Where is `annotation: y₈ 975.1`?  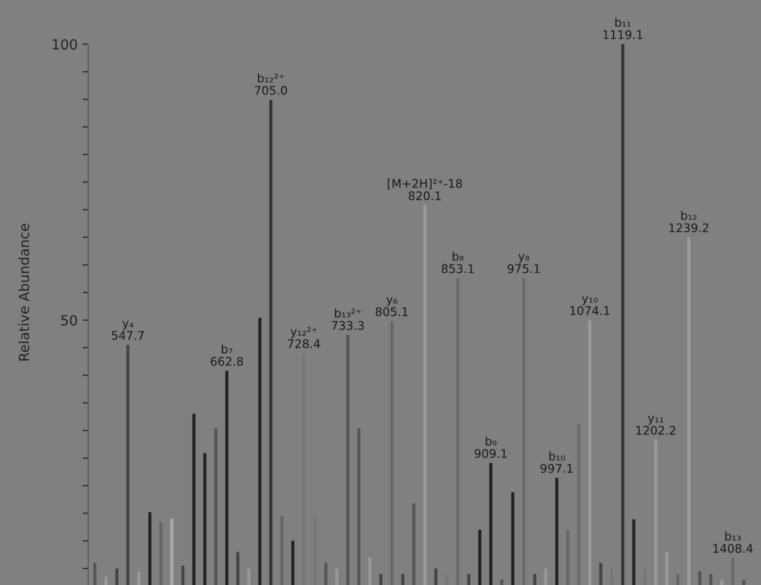 annotation: y₈ 975.1 is located at coordinates (524, 264).